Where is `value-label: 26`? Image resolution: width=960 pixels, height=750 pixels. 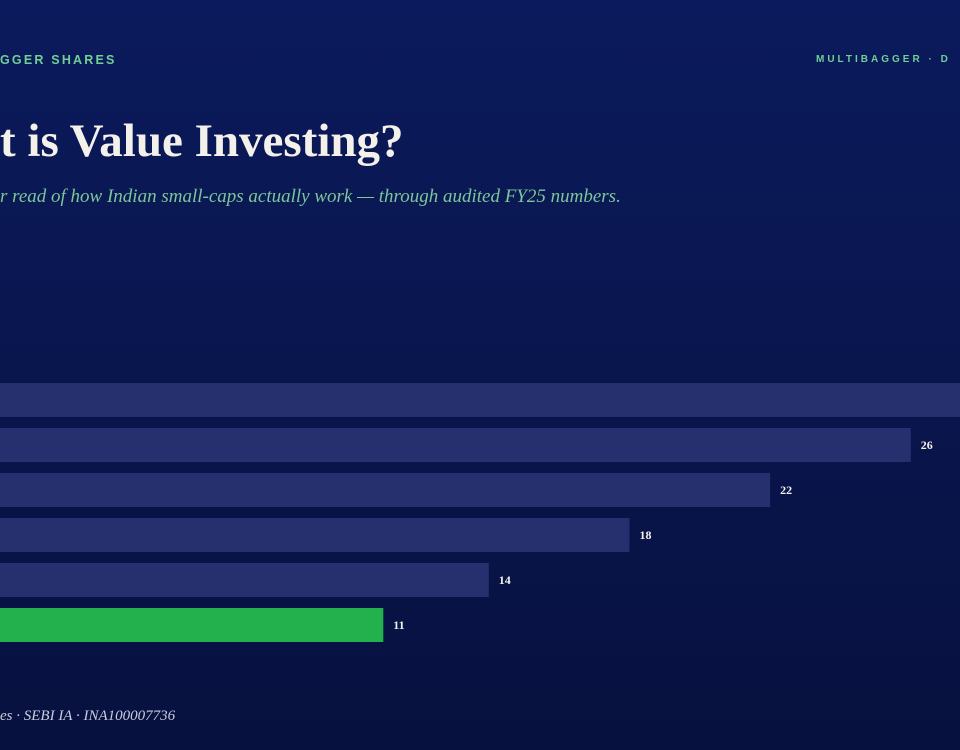 value-label: 26 is located at coordinates (927, 445).